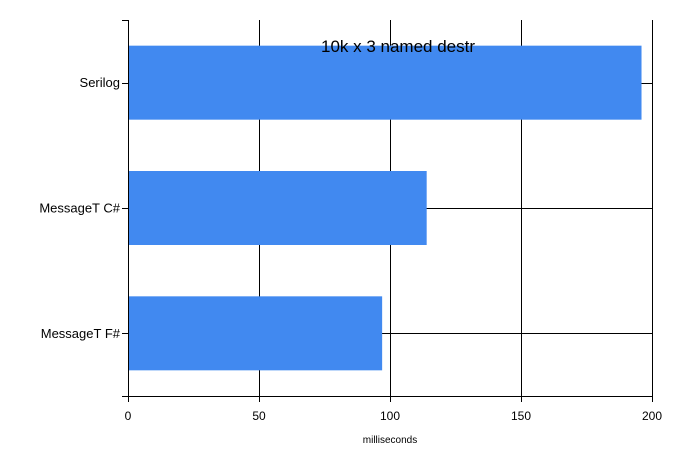 This screenshot has width=684, height=461. I want to click on x-axis-title: milliseconds, so click(390, 440).